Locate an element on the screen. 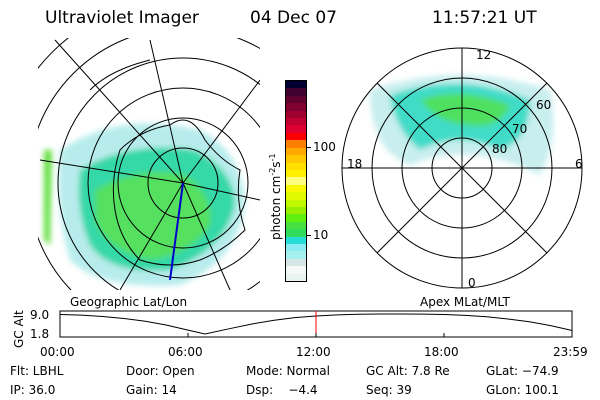 The height and width of the screenshot is (400, 600). mode-status: Mode: Normal is located at coordinates (288, 371).